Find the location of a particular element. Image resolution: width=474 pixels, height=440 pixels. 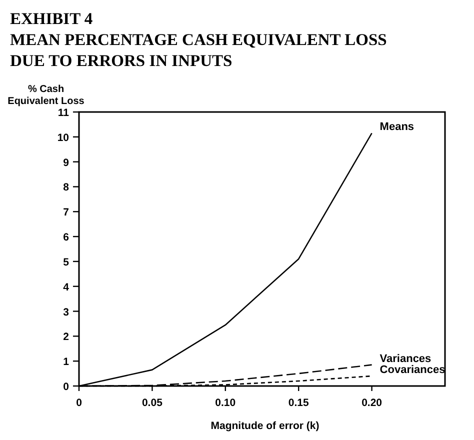

x-tick-label: 0.05 is located at coordinates (152, 403).